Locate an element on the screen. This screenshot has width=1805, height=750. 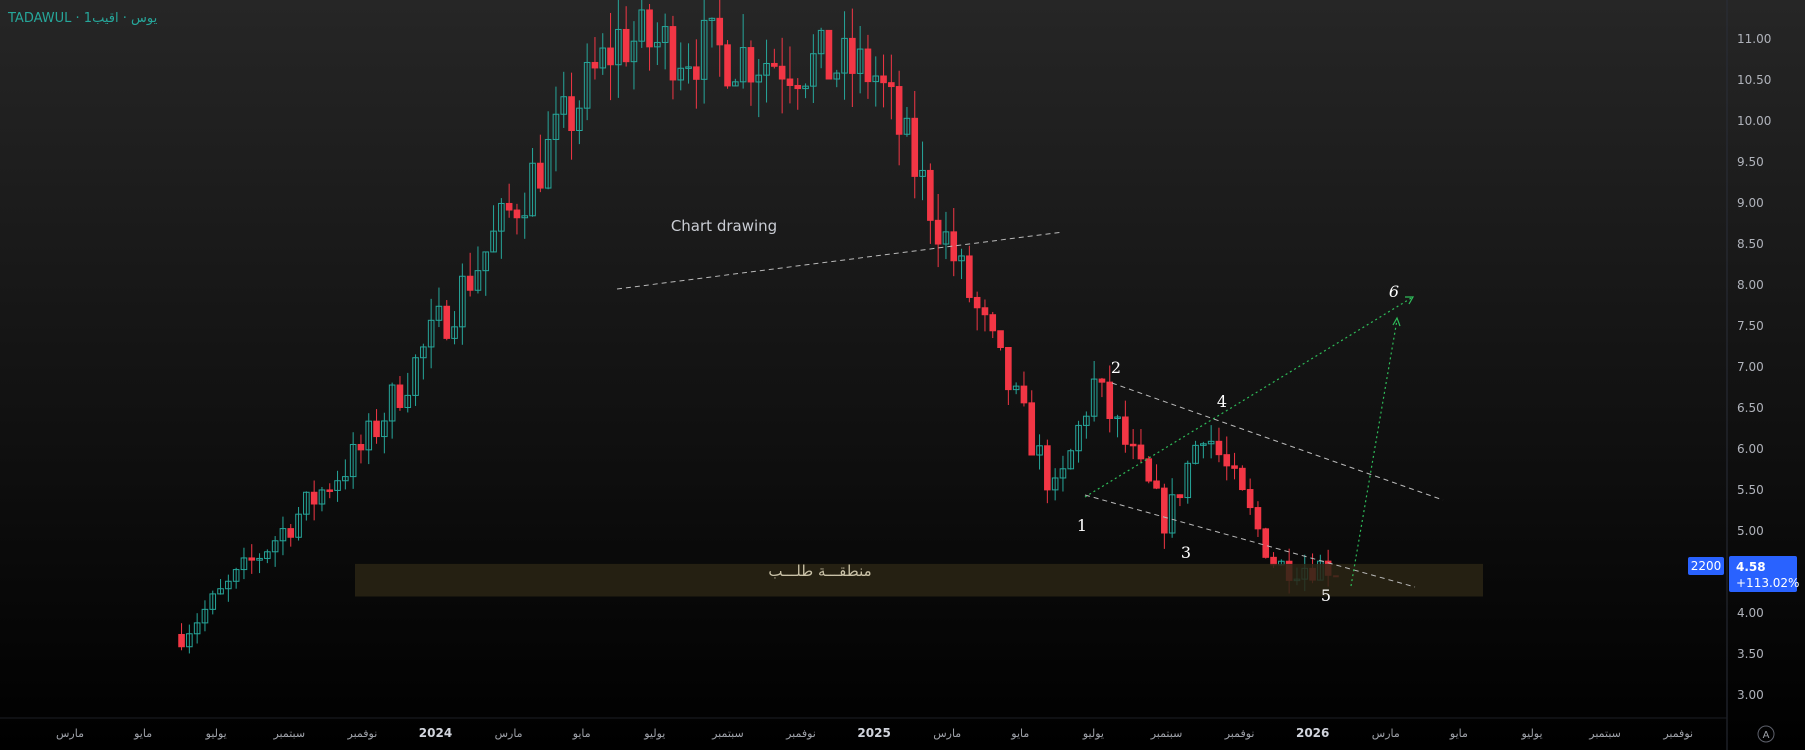
price-axis-tick: 4.00 is located at coordinates (1750, 613).